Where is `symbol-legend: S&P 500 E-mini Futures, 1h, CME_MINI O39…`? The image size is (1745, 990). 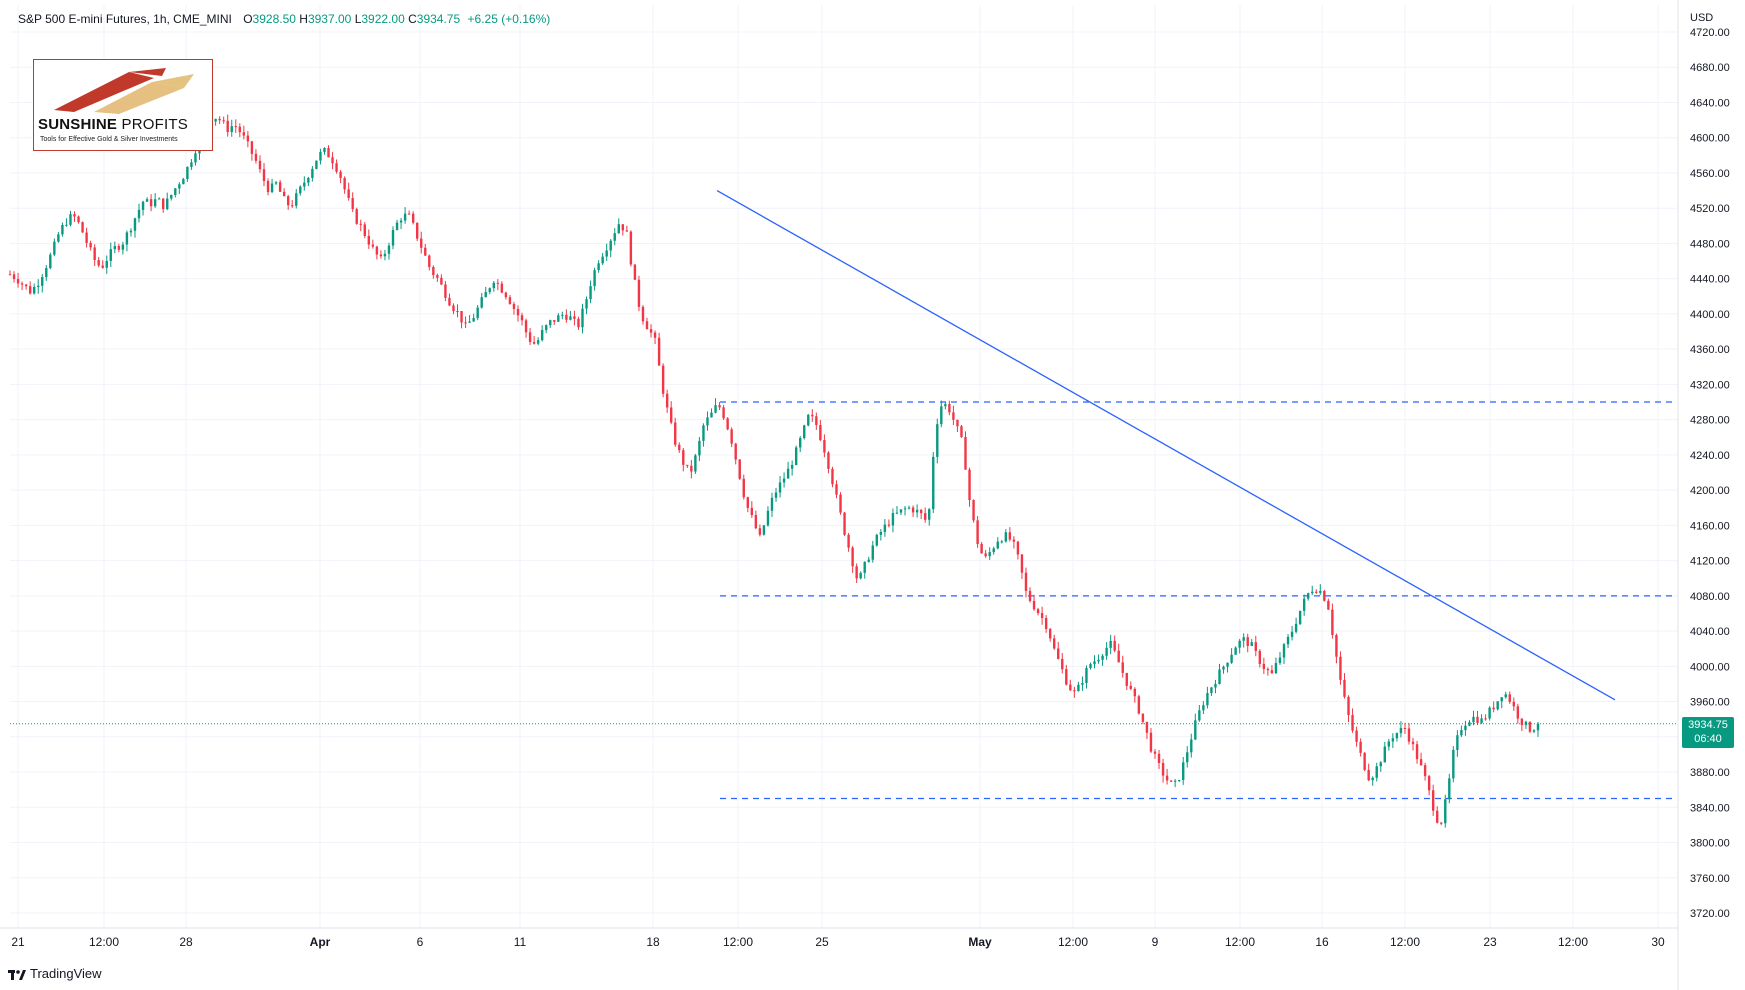 symbol-legend: S&P 500 E-mini Futures, 1h, CME_MINI O39… is located at coordinates (284, 19).